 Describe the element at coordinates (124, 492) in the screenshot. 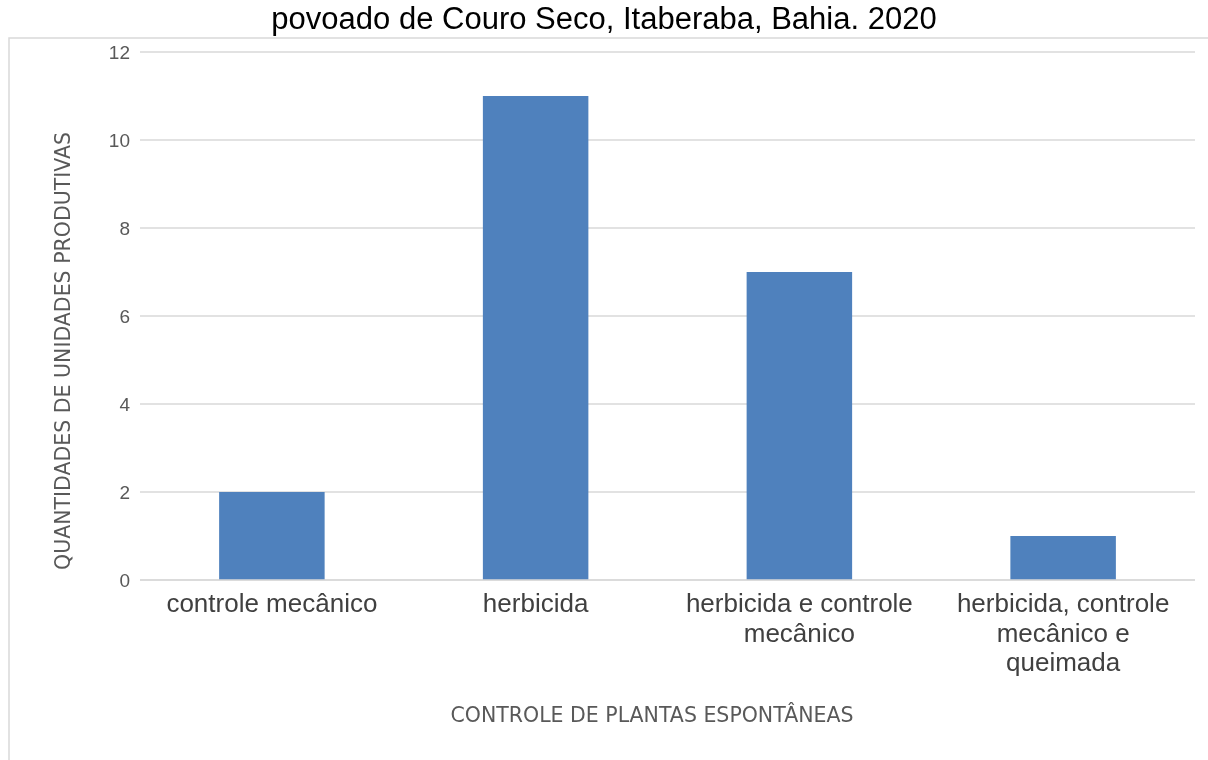

I see `y-tick-label: 2` at that location.